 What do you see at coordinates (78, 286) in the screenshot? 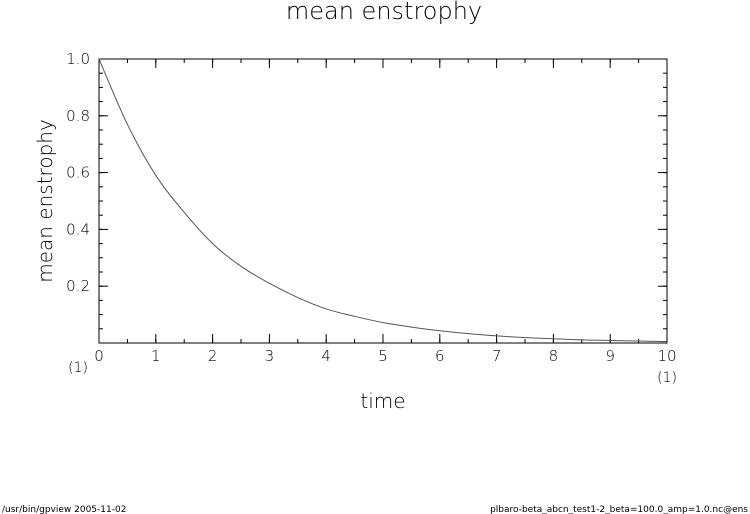
I see `y-tick-label: 0.2` at bounding box center [78, 286].